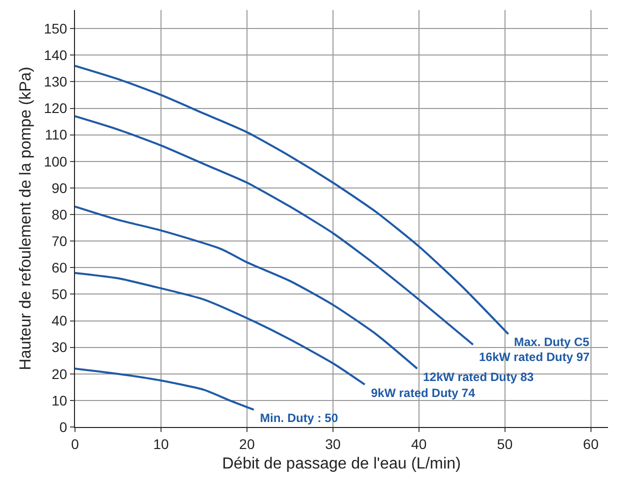 Image resolution: width=618 pixels, height=482 pixels. I want to click on y-tick-label: 90, so click(60, 188).